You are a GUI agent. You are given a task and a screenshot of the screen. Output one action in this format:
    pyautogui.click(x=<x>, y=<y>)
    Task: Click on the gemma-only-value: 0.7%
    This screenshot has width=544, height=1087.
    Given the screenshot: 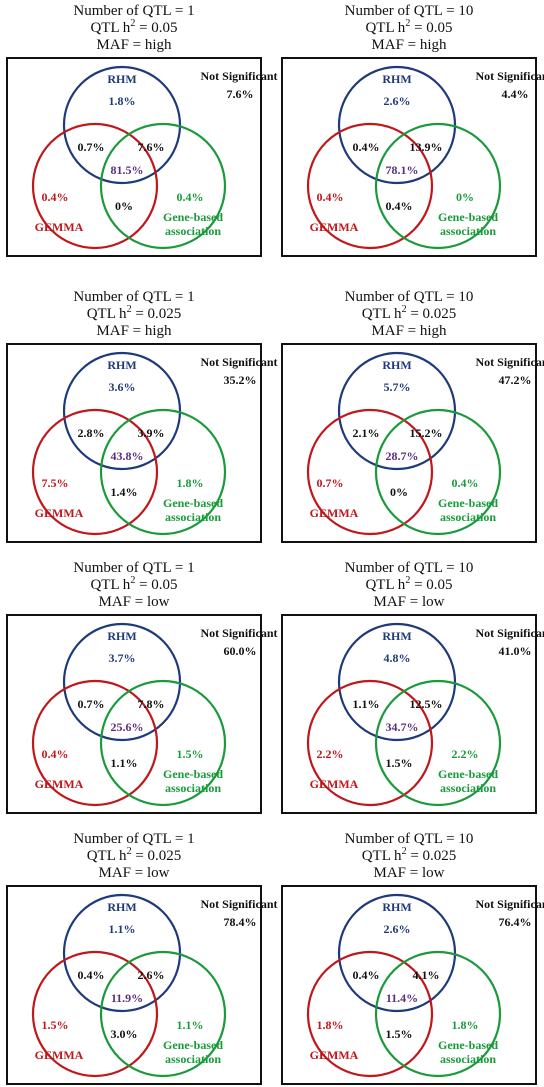 What is the action you would take?
    pyautogui.click(x=330, y=483)
    